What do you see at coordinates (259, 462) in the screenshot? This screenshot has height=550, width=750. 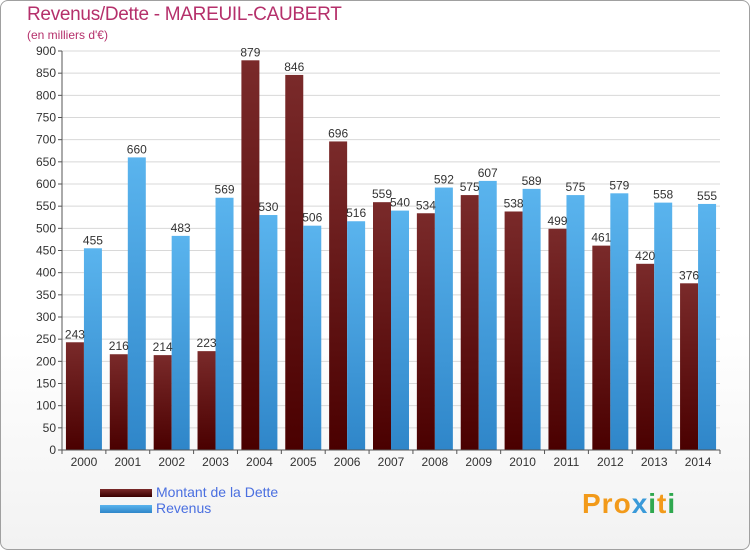 I see `x-tick-label: 2004` at bounding box center [259, 462].